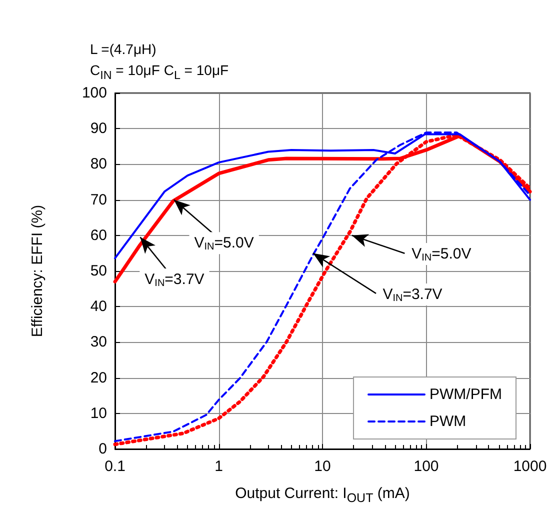 The width and height of the screenshot is (558, 511). I want to click on y-tick-label: 30, so click(98, 342).